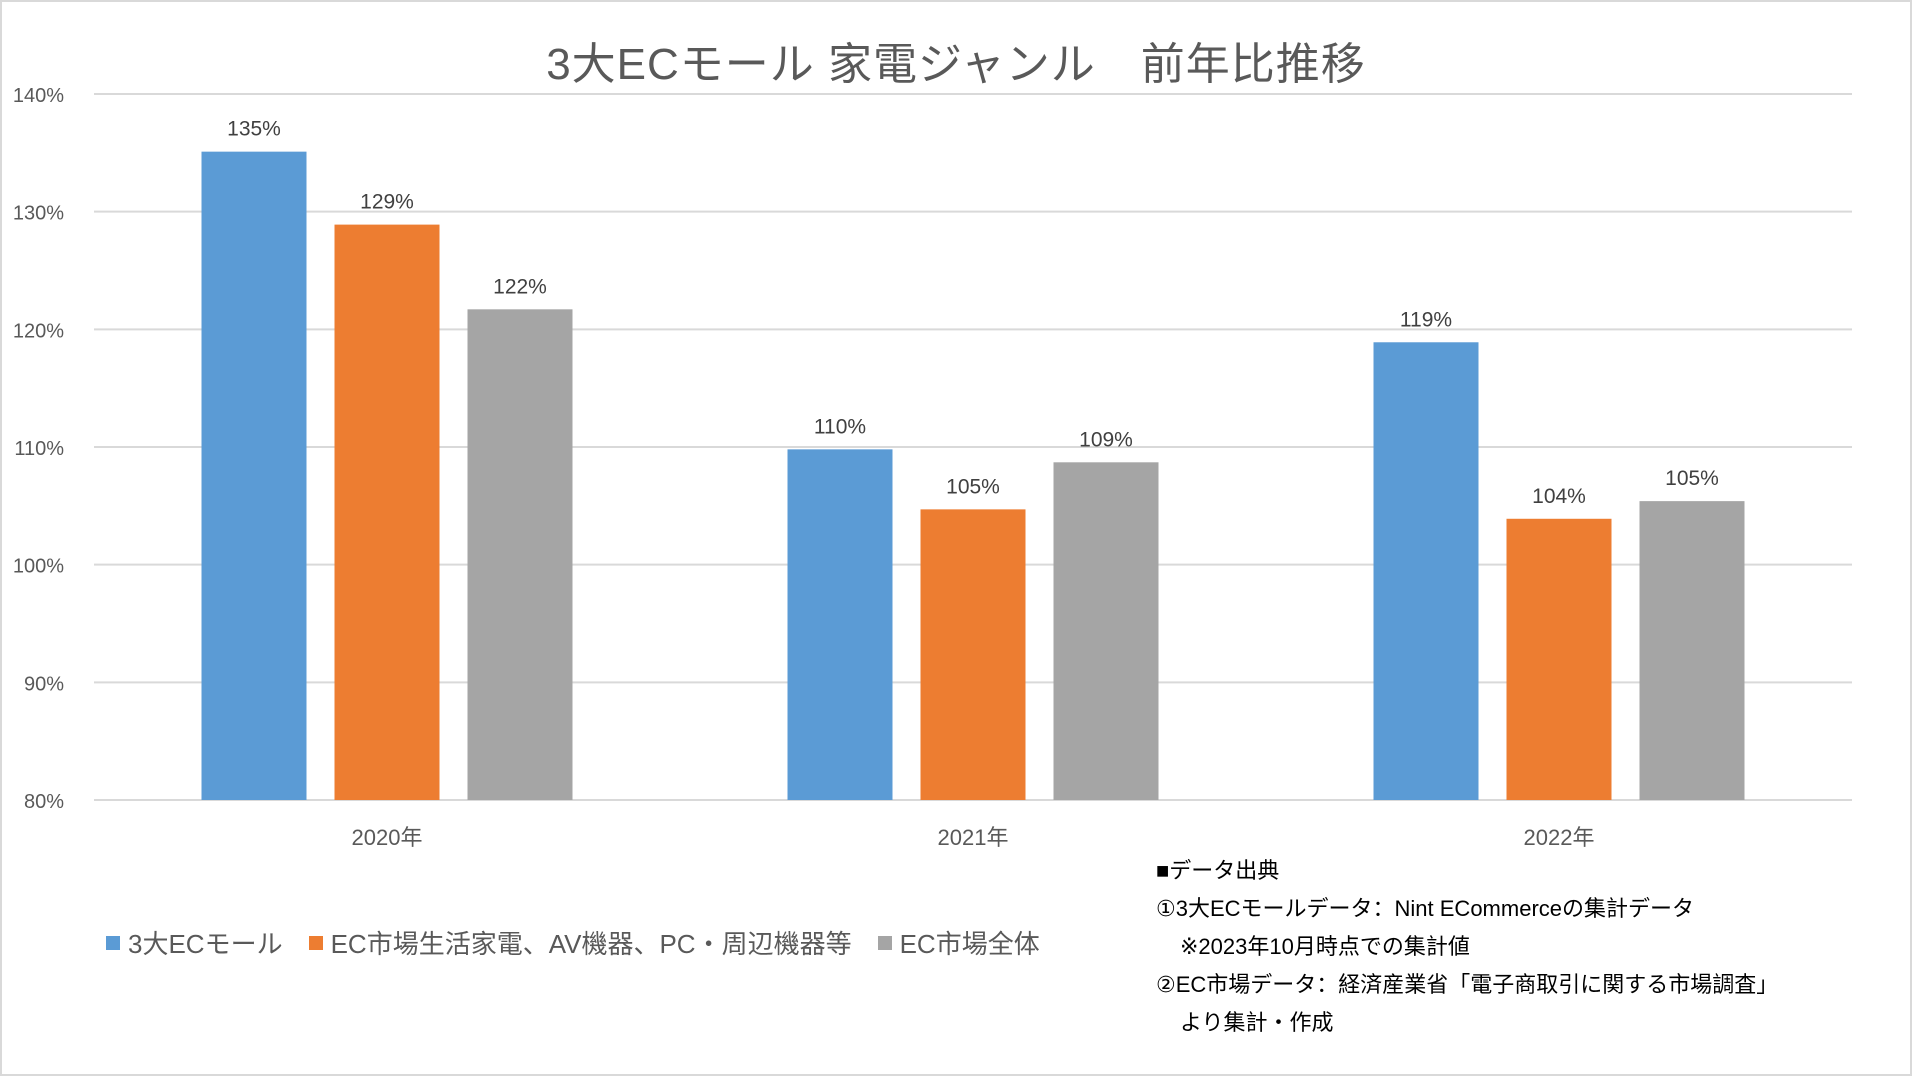  What do you see at coordinates (38, 331) in the screenshot?
I see `y-tick-label: 120%` at bounding box center [38, 331].